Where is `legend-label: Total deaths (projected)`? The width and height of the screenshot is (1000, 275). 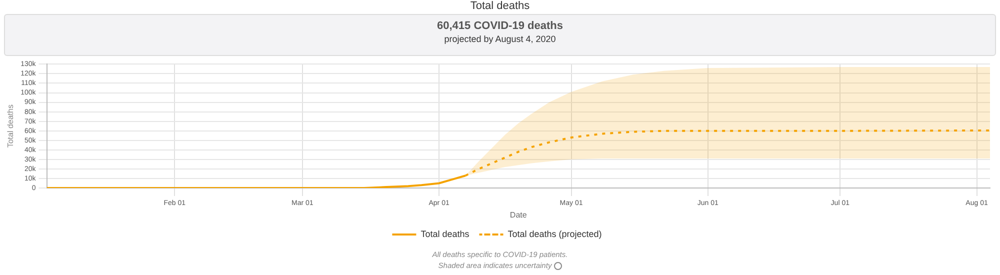 legend-label: Total deaths (projected) is located at coordinates (555, 233).